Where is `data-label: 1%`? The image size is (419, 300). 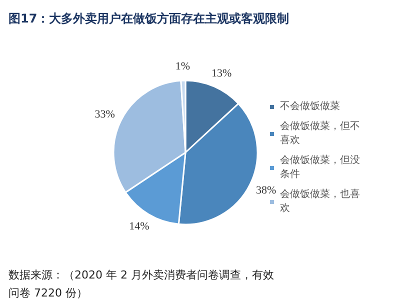
data-label: 1% is located at coordinates (182, 66).